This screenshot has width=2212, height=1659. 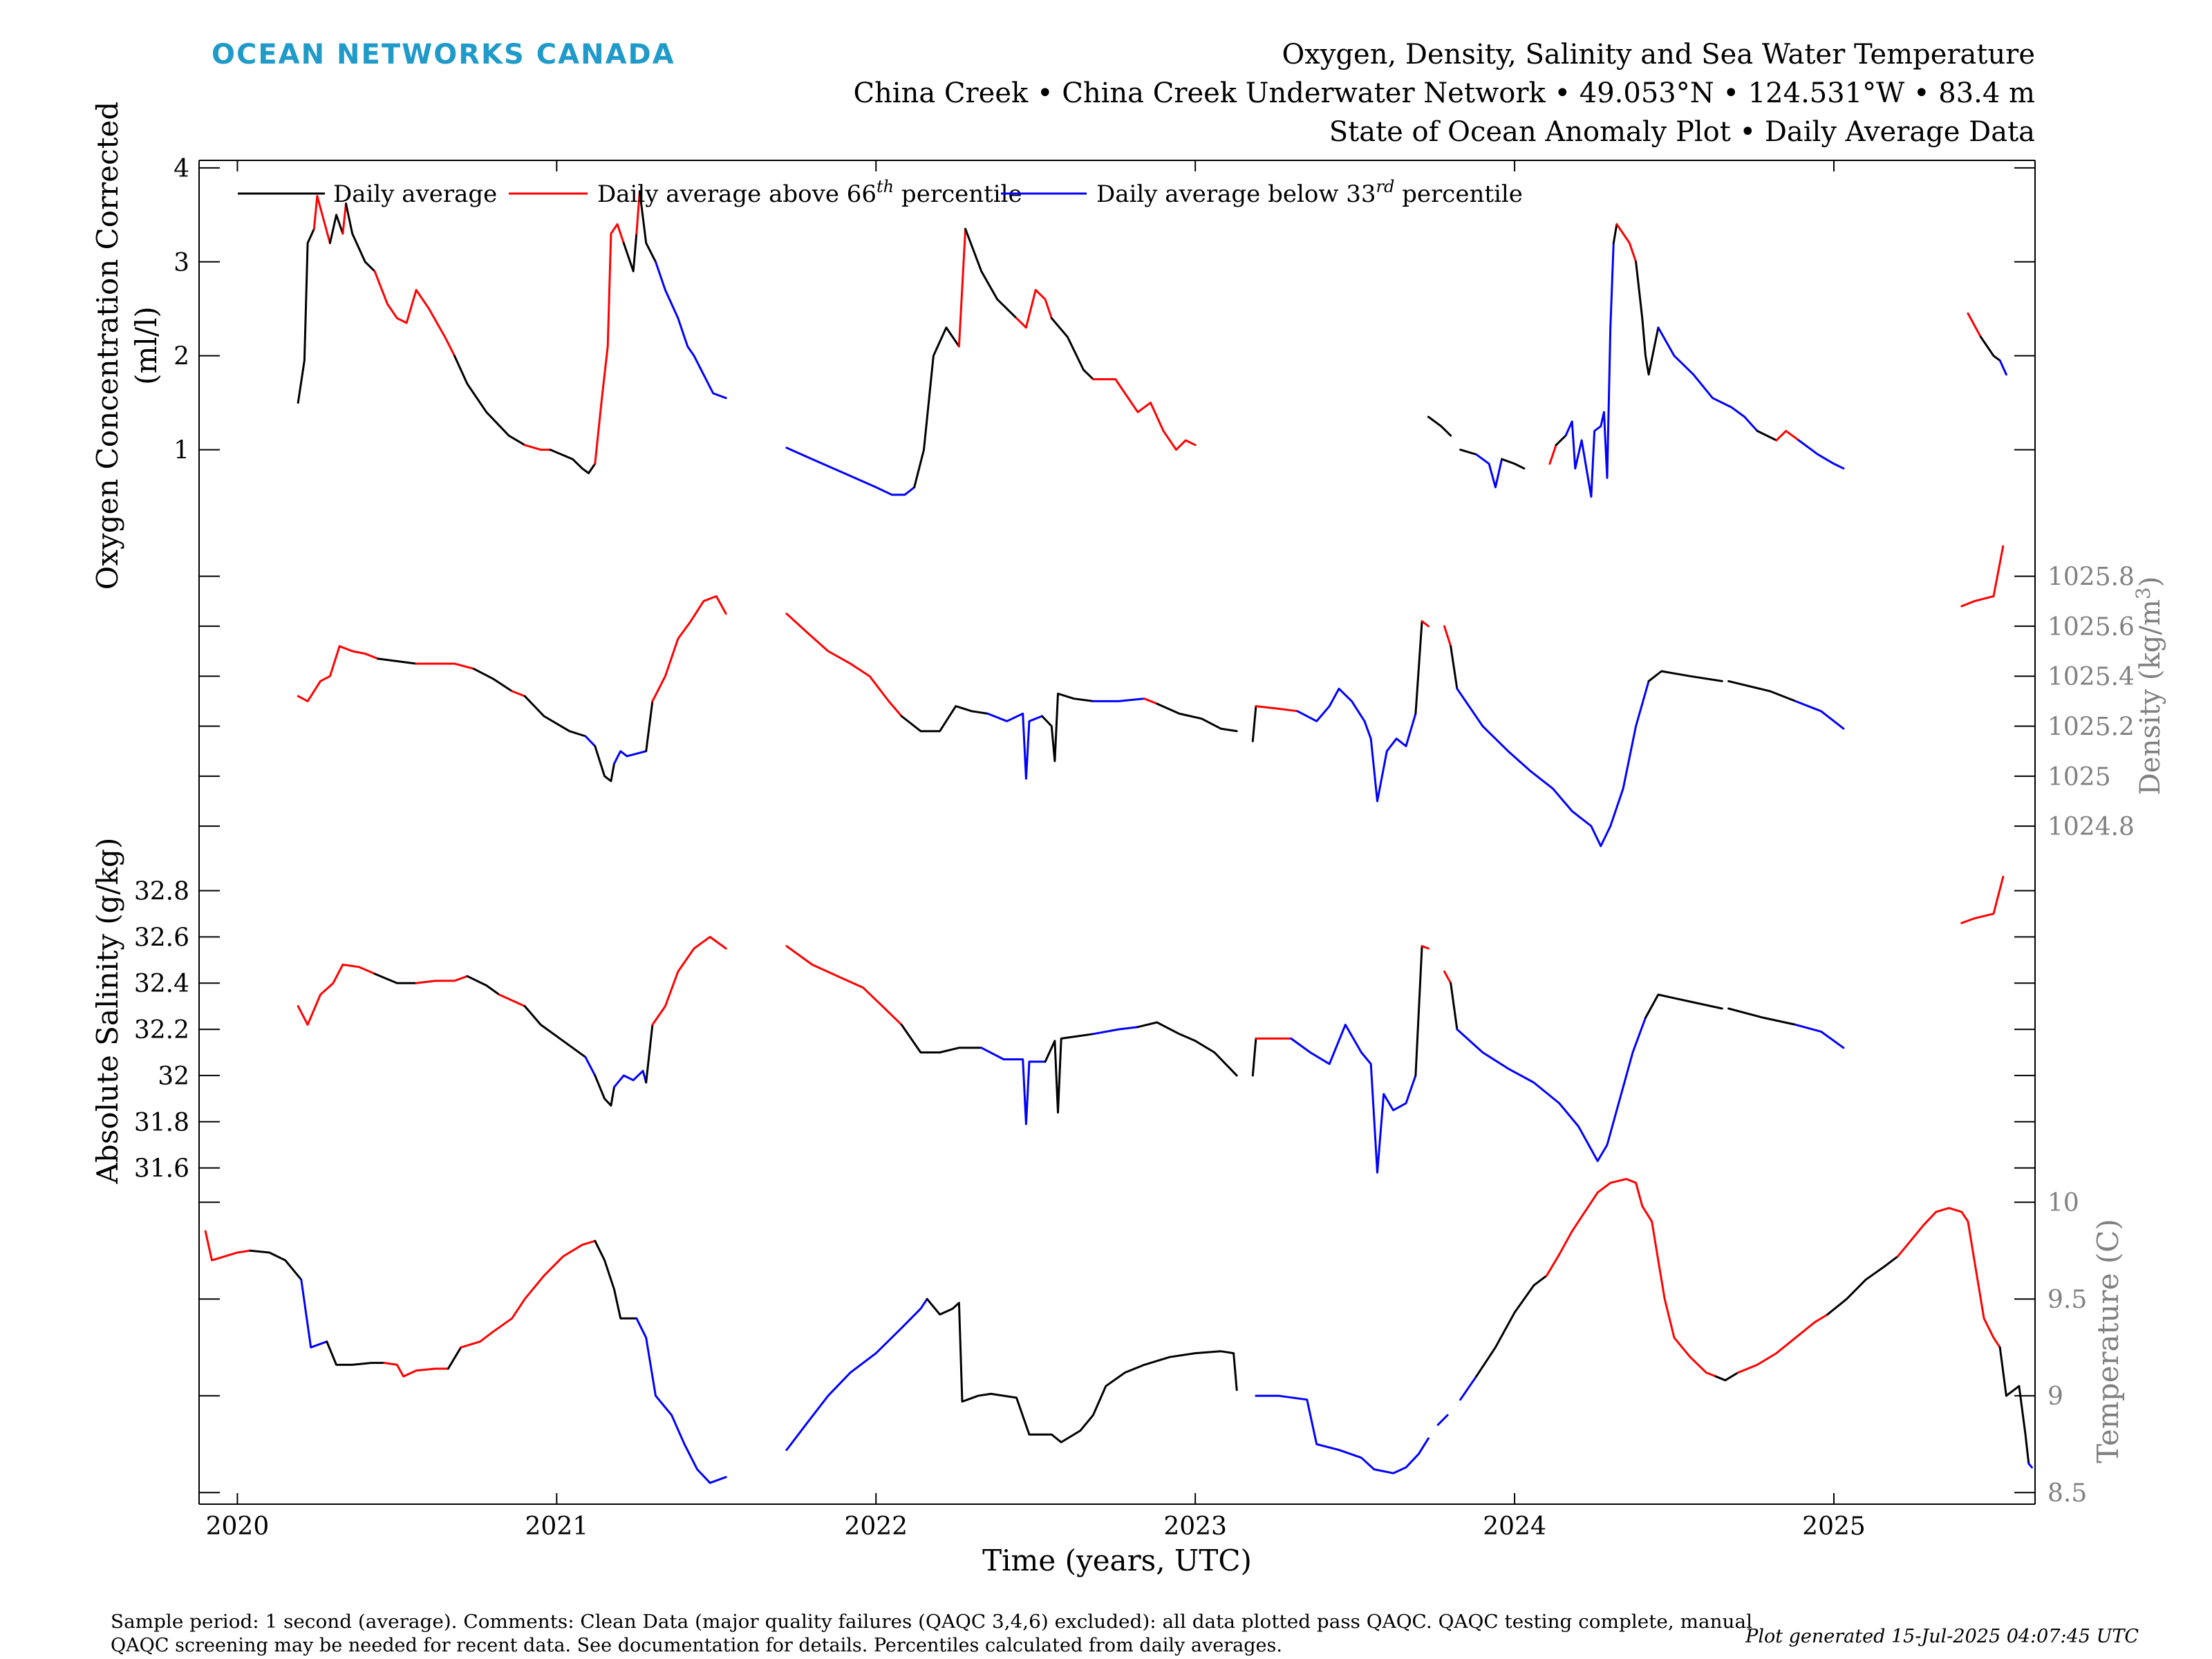 What do you see at coordinates (443, 55) in the screenshot?
I see `brand-logo-text: OCEAN NETWORKS CANADA` at bounding box center [443, 55].